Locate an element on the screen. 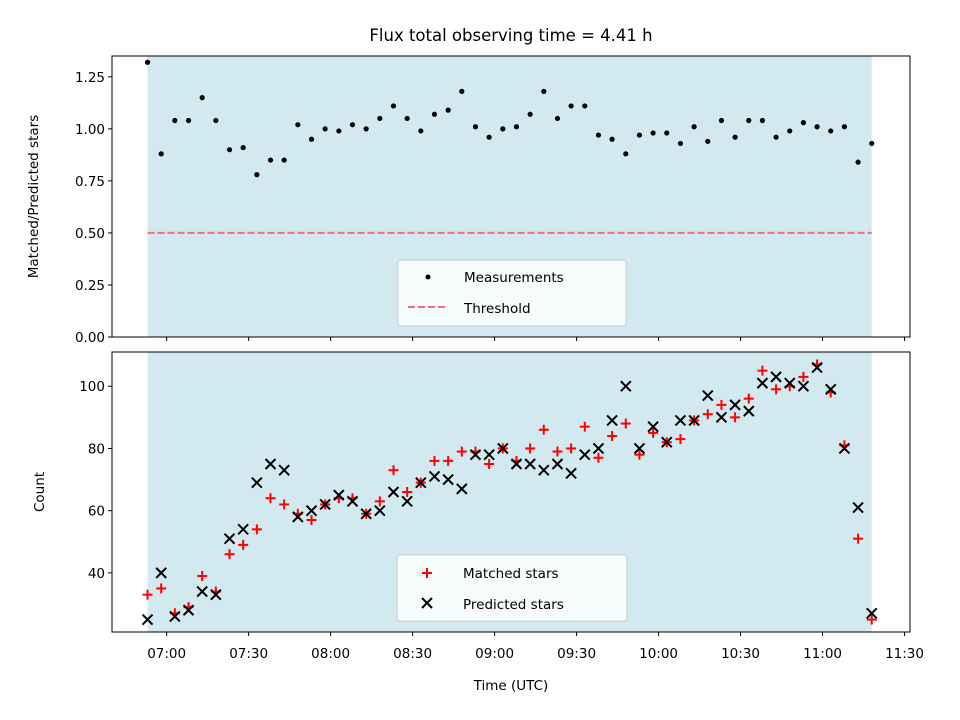 Image resolution: width=960 pixels, height=720 pixels. x-tick-label: 10:30 is located at coordinates (740, 654).